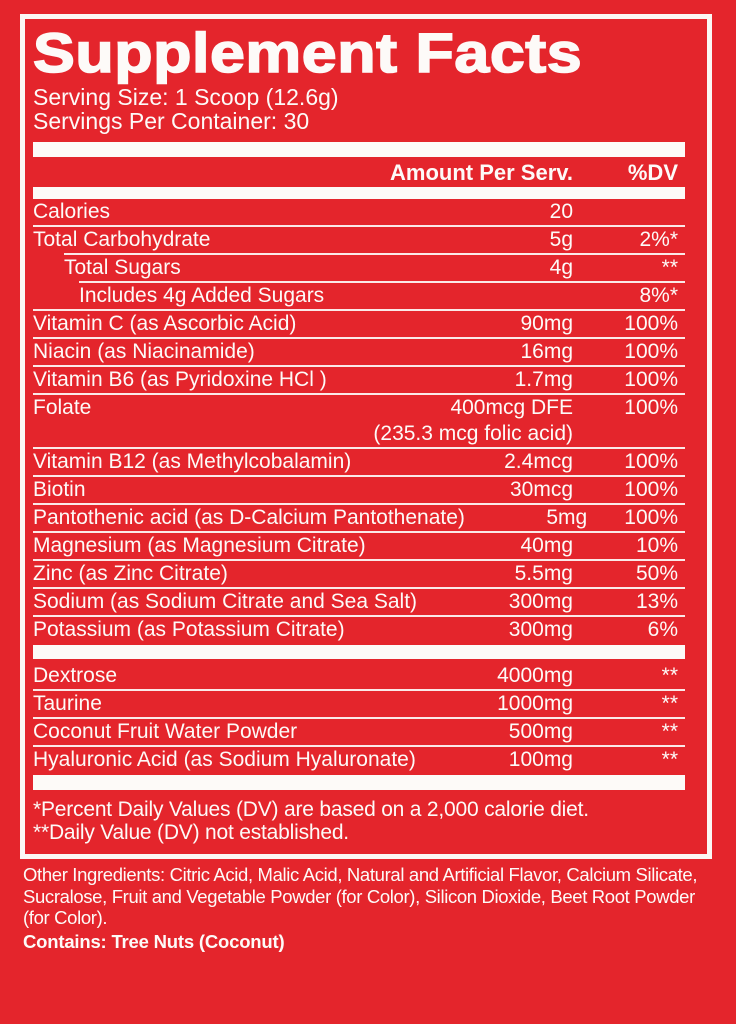  What do you see at coordinates (359, 173) in the screenshot?
I see `table-header: Amount Per Serv. %DV` at bounding box center [359, 173].